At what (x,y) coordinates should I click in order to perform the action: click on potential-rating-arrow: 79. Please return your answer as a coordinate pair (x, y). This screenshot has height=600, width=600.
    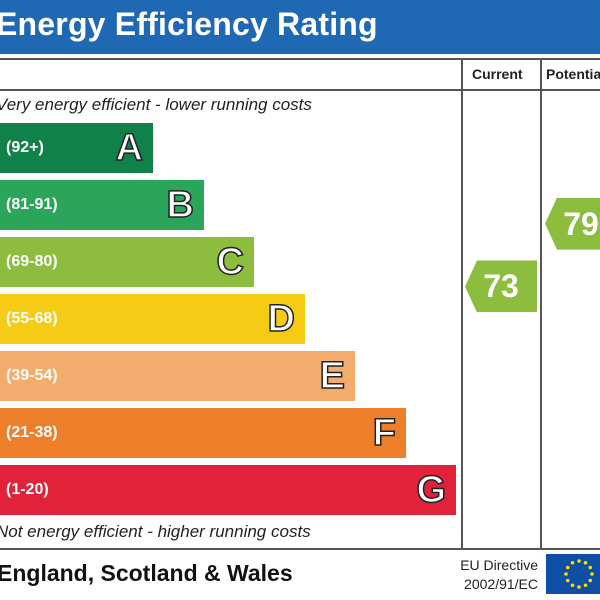
    Looking at the image, I should click on (572, 223).